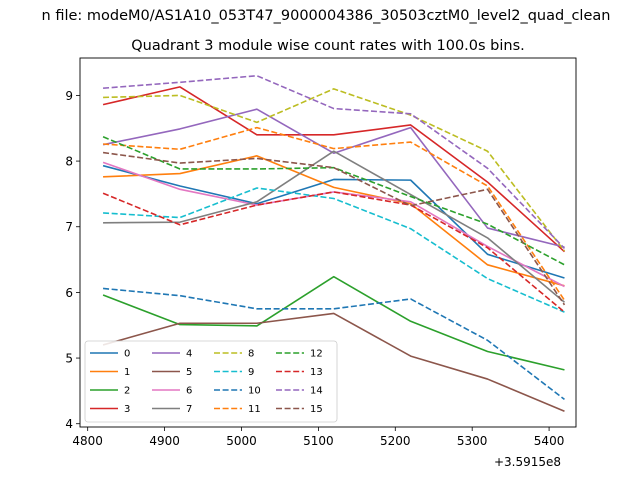  What do you see at coordinates (189, 391) in the screenshot?
I see `legend-label-6: 6` at bounding box center [189, 391].